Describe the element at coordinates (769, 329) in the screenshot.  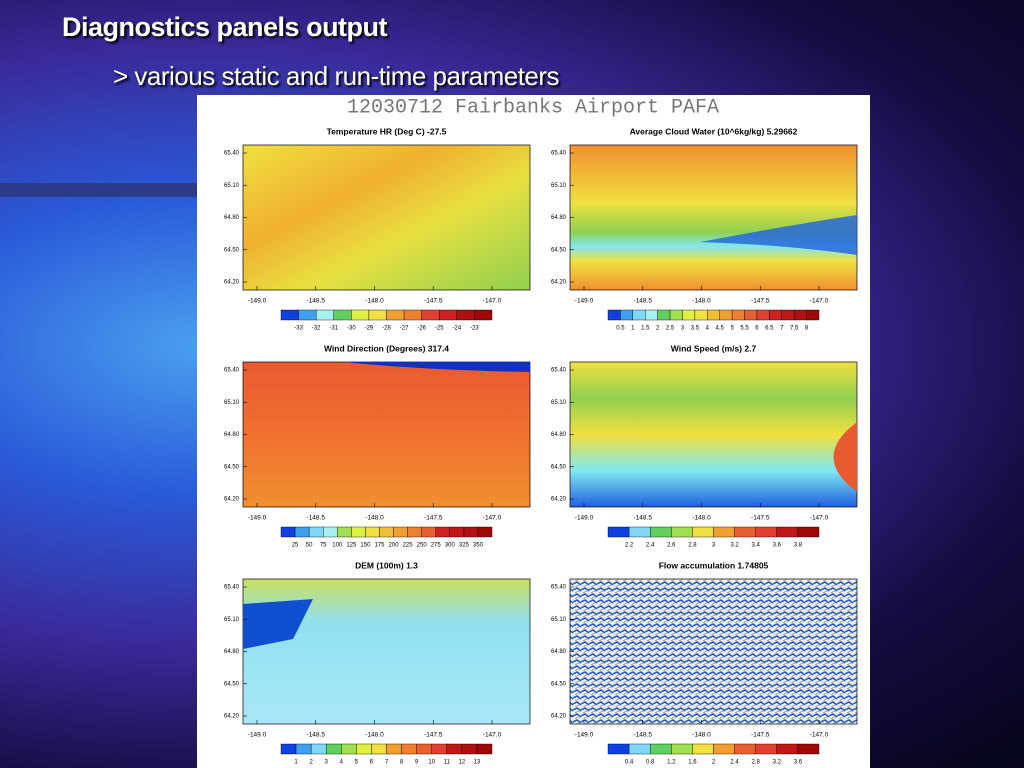
I see `colorbar-label: 6.5` at that location.